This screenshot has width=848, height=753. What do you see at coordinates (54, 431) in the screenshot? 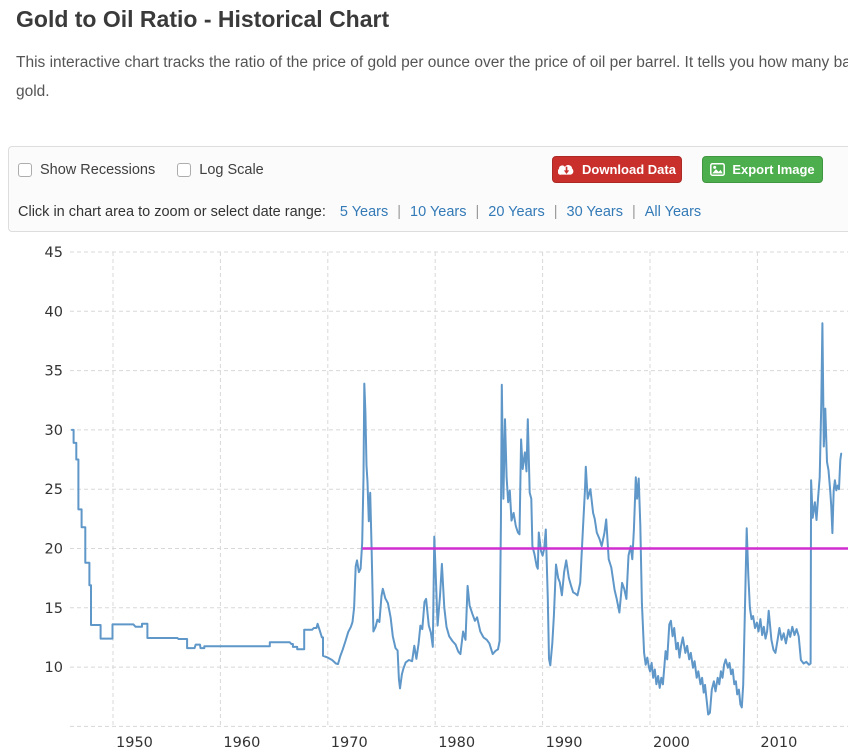
I see `y-axis-tick-label: 30` at bounding box center [54, 431].